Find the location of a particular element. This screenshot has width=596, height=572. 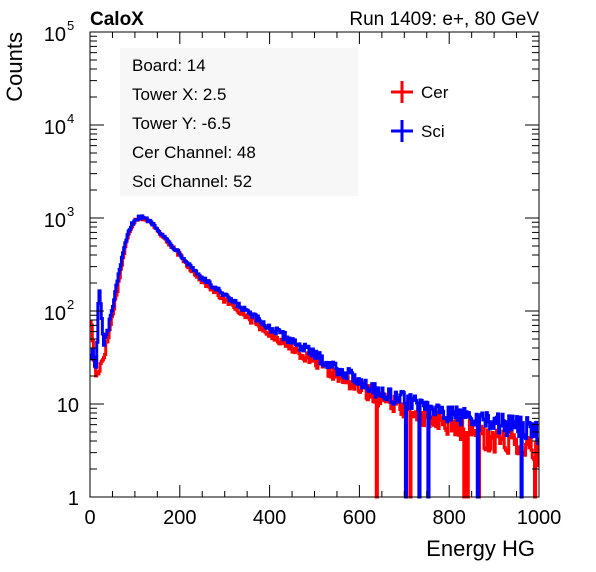

info-tower-y: Tower Y: -6.5 is located at coordinates (181, 123).